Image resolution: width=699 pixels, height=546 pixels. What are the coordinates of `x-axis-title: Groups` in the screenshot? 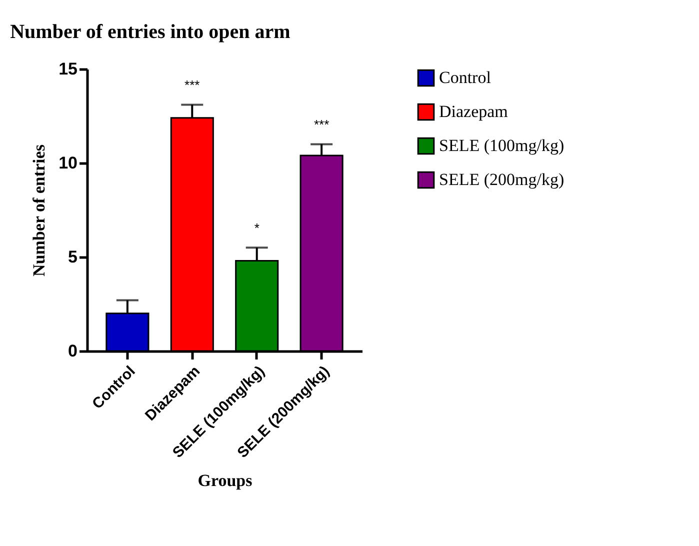 It's located at (225, 480).